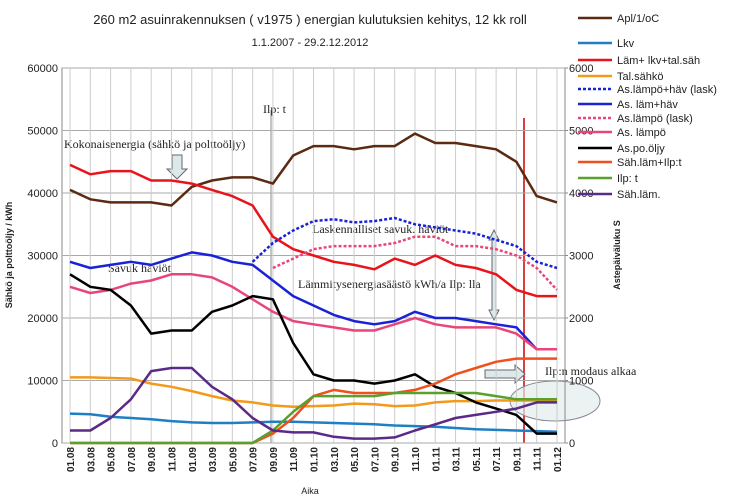 The height and width of the screenshot is (500, 744). Describe the element at coordinates (558, 459) in the screenshot. I see `x-tick-label: 01.12` at that location.